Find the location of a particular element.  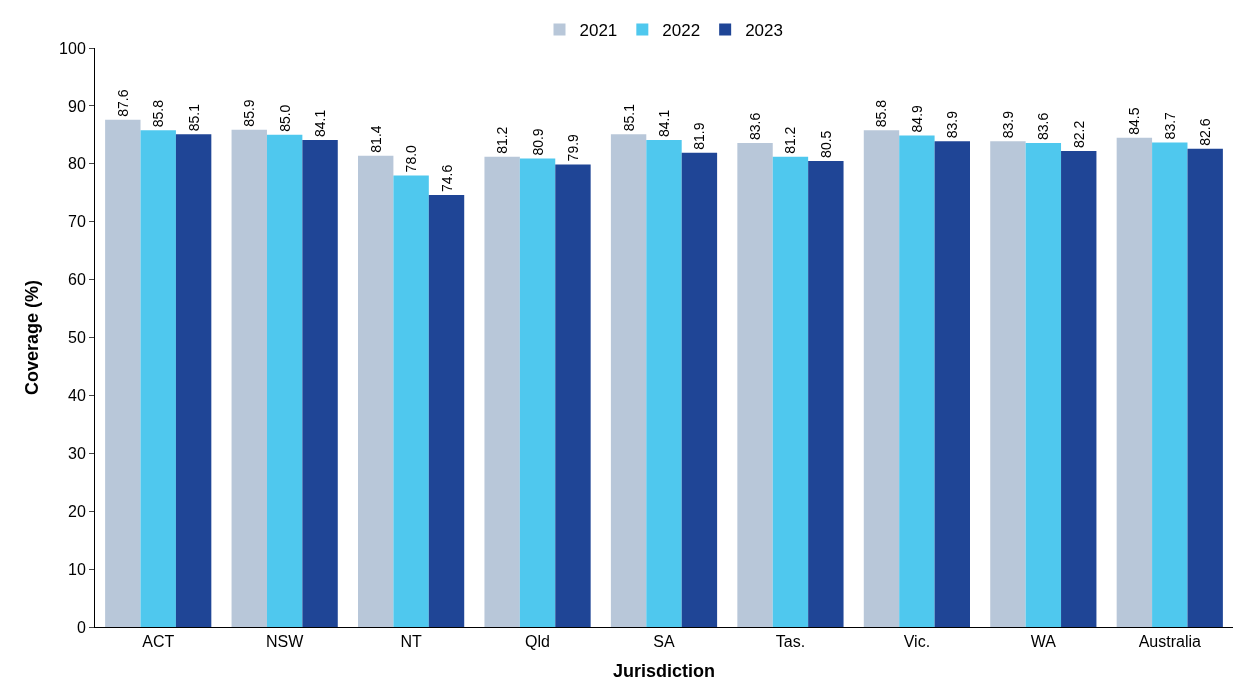

data-label: 79.9 is located at coordinates (572, 147).